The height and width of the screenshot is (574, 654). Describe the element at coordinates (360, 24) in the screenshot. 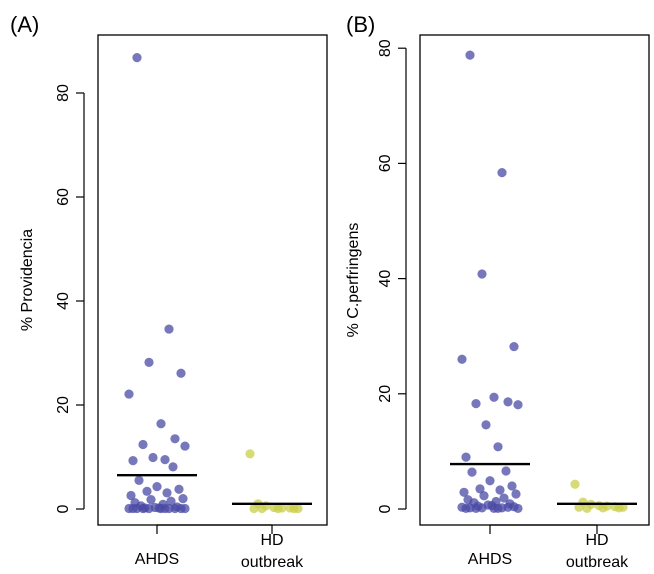

I see `panel-b-label: (B)` at that location.